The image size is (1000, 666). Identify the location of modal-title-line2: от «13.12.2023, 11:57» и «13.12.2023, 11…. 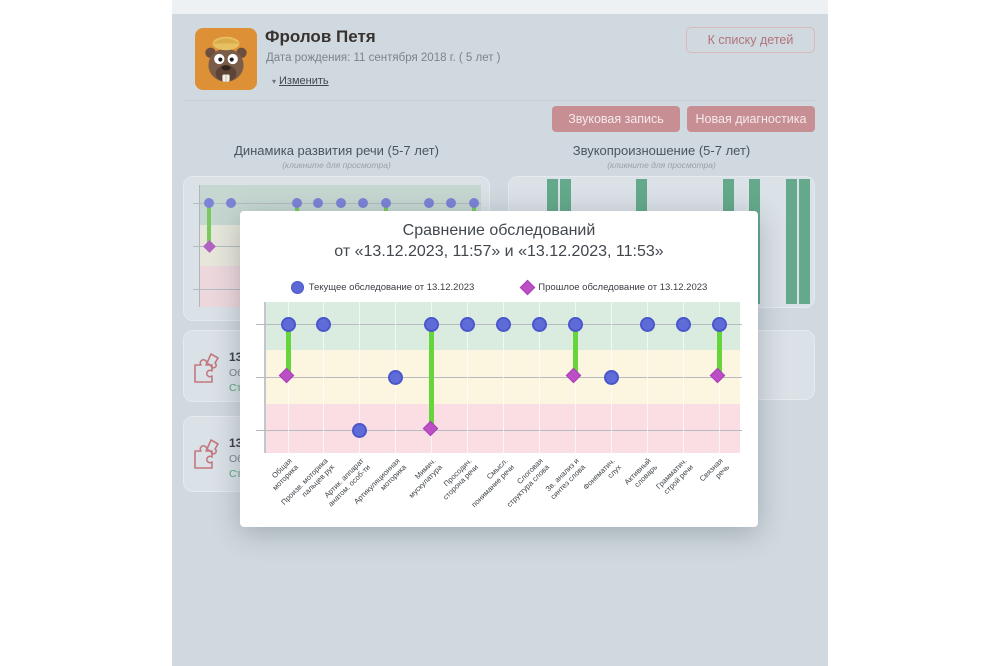
(499, 251).